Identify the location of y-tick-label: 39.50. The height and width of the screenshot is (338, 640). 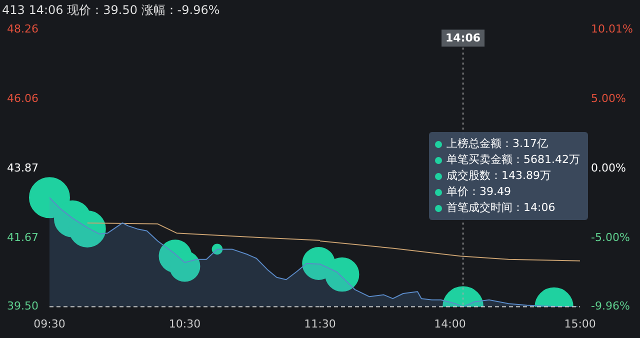
(22, 306).